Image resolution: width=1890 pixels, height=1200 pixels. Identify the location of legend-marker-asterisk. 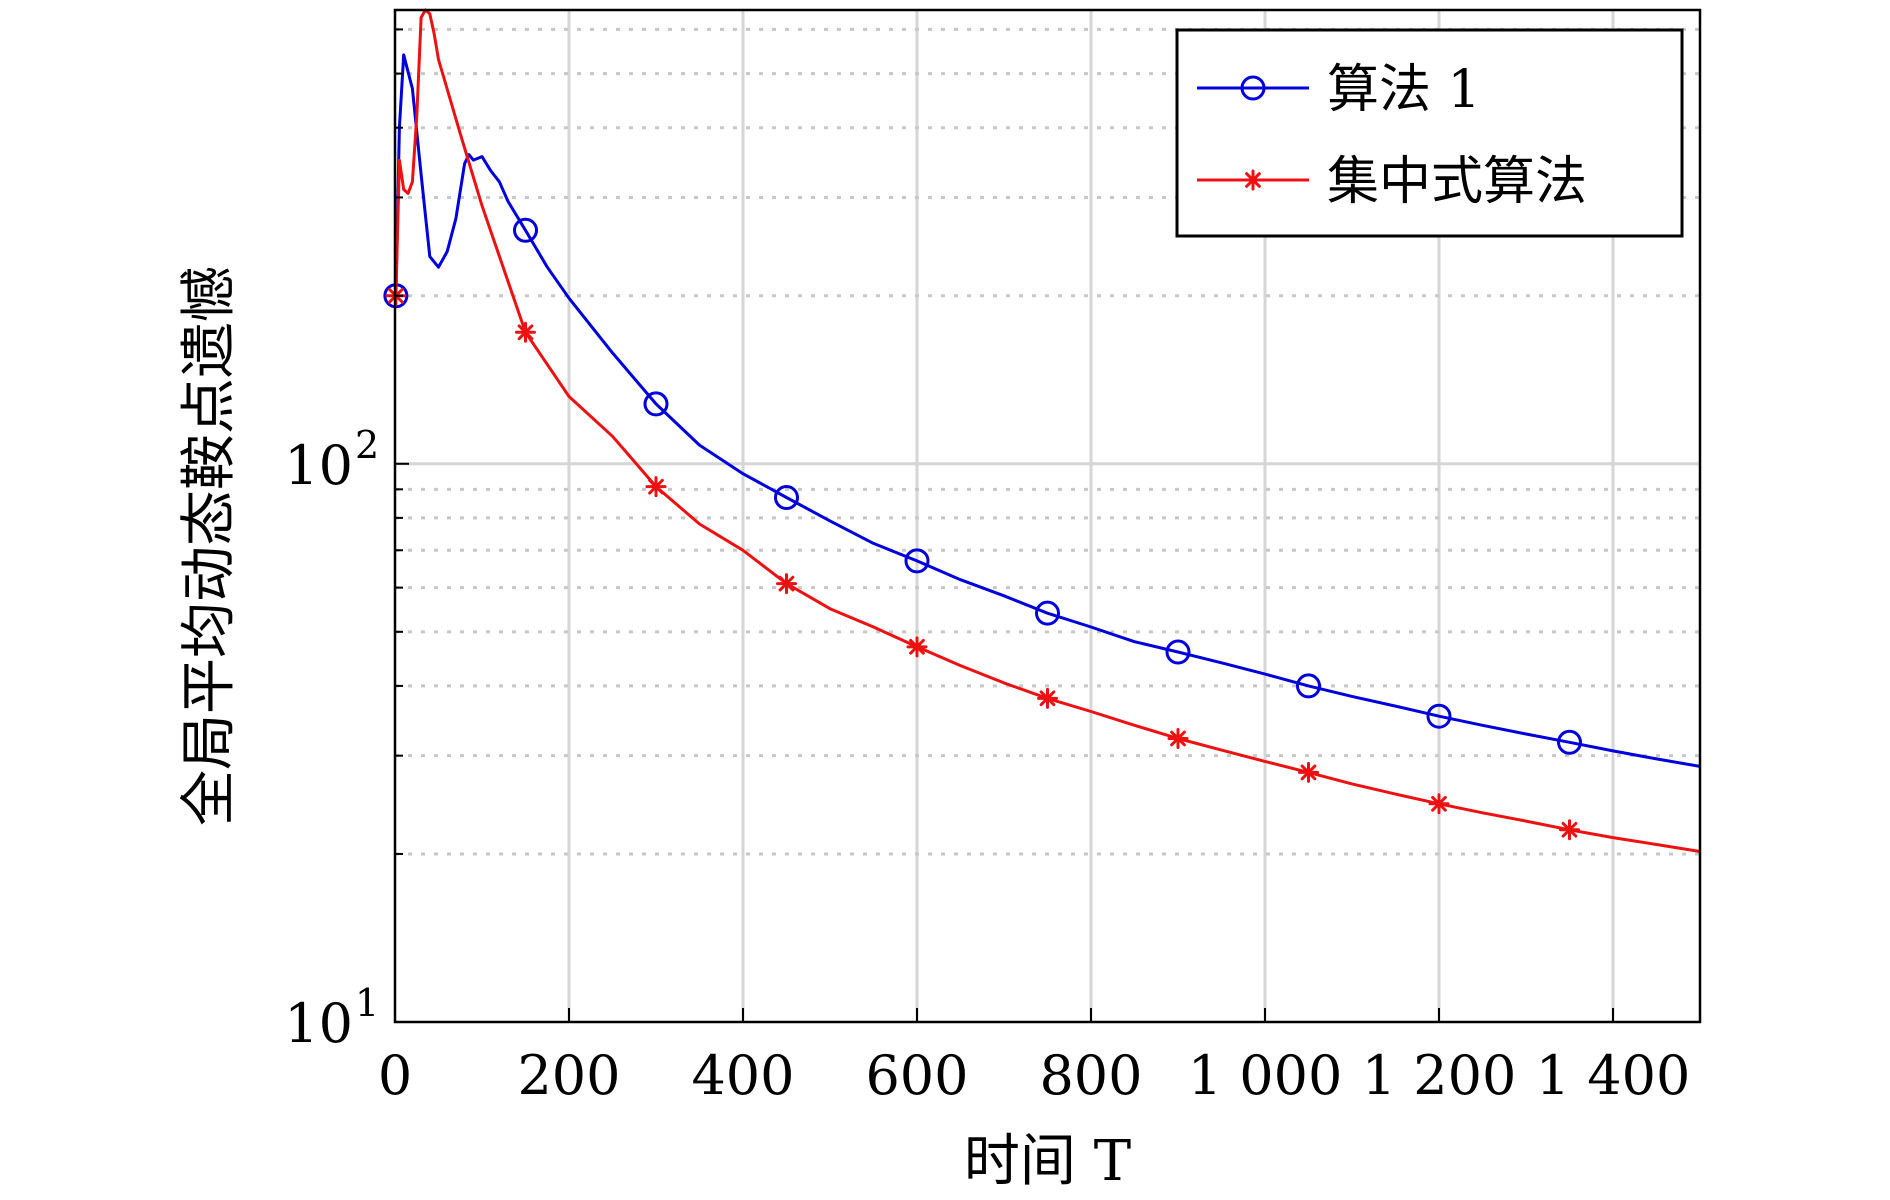
(1253, 180).